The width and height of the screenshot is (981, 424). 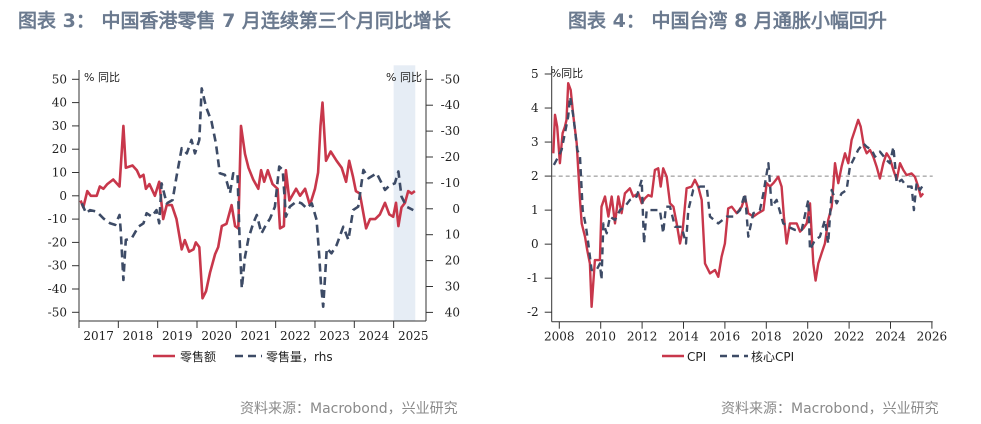 I want to click on x-tick-label: 2014, so click(x=683, y=337).